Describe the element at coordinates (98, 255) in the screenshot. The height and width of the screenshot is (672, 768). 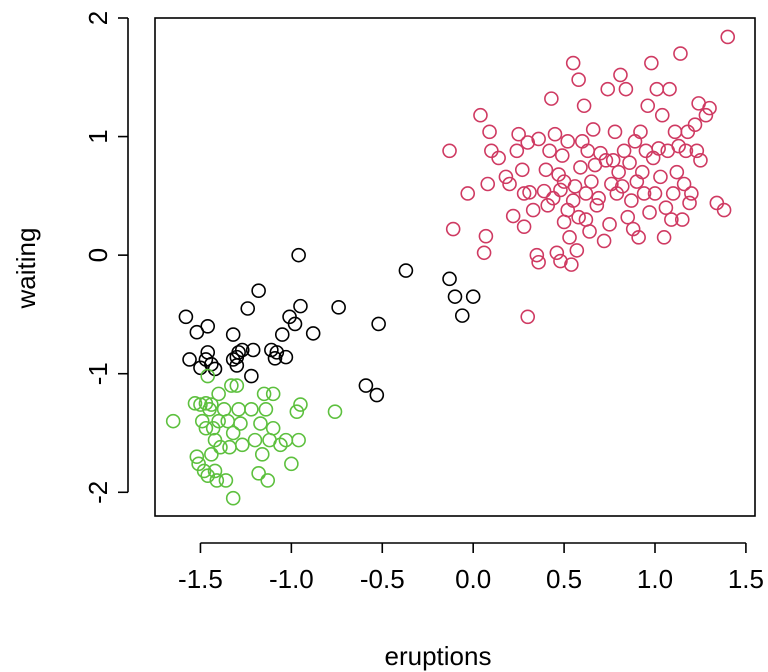
I see `y-tick-label: 0` at that location.